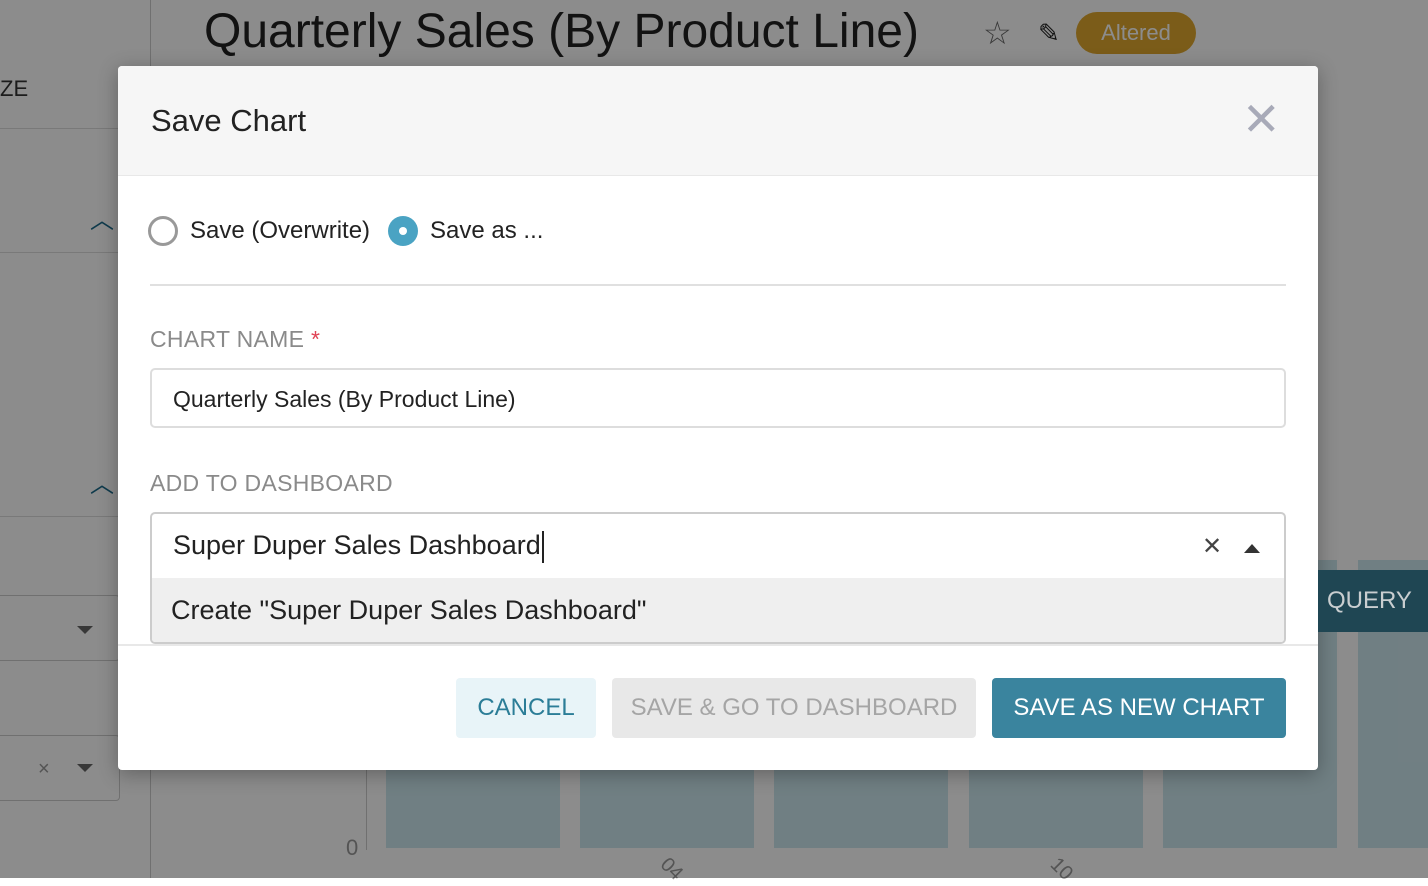 This screenshot has height=886, width=1428. What do you see at coordinates (1261, 119) in the screenshot?
I see `close-icon: ✕` at bounding box center [1261, 119].